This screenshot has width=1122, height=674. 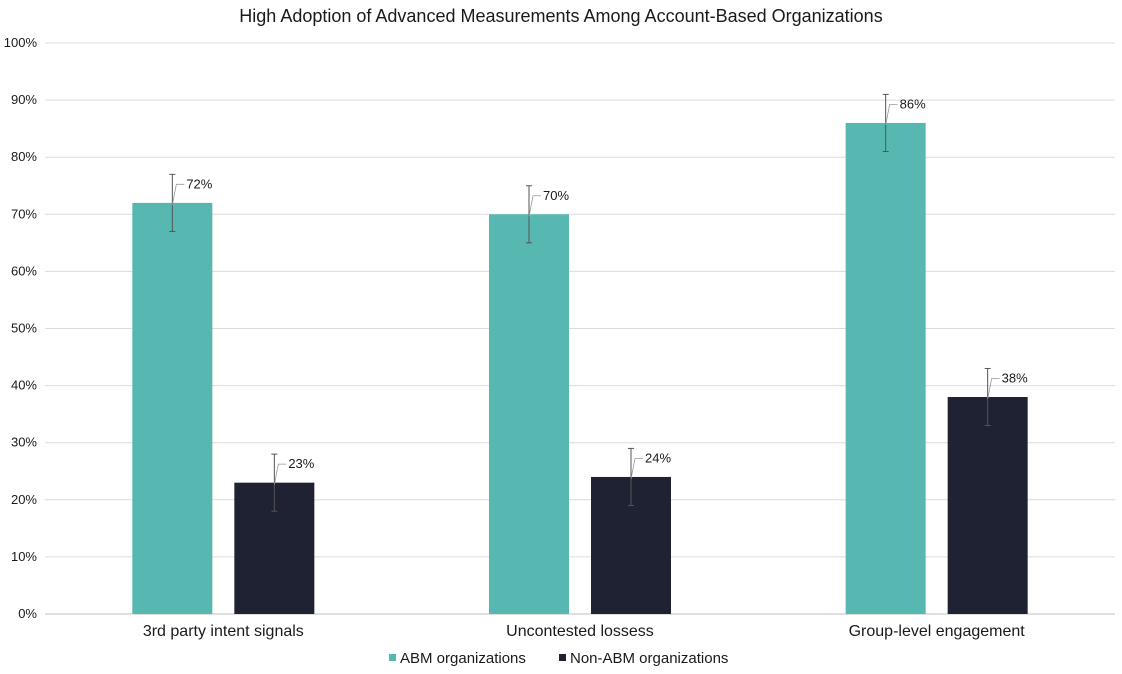 I want to click on category-label: 3rd party intent signals, so click(x=223, y=631).